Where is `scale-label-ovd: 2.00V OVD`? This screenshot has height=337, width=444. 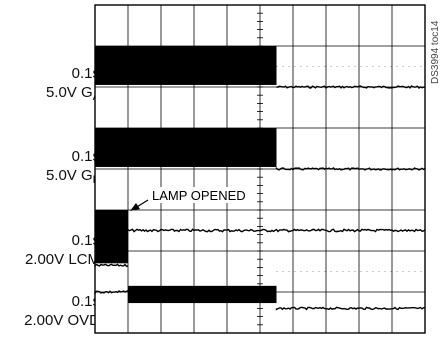 scale-label-ovd: 2.00V OVD is located at coordinates (62, 320).